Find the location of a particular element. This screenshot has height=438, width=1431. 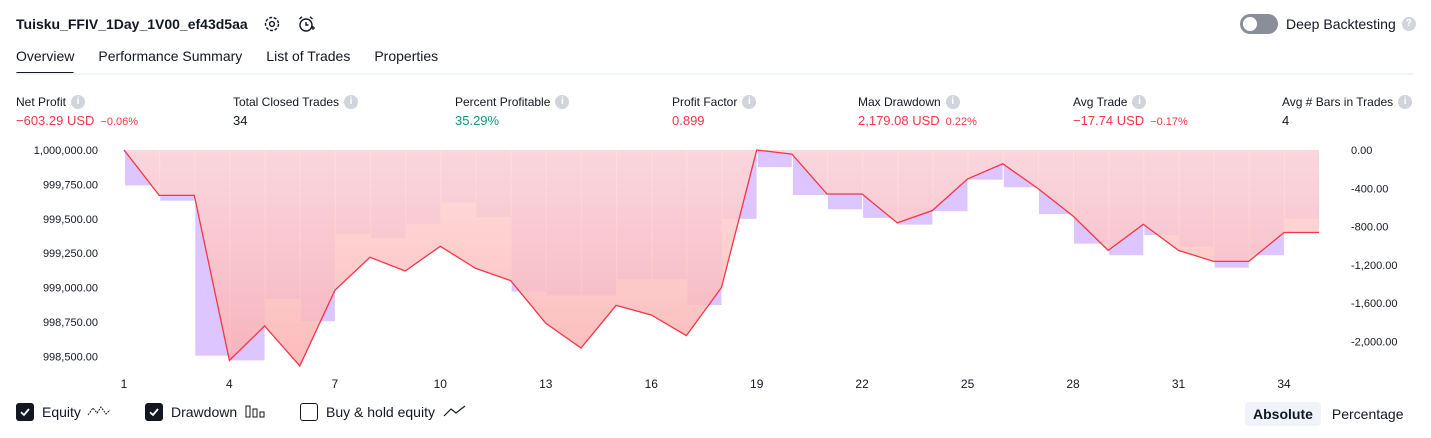

drawdown-bar is located at coordinates (774, 159).